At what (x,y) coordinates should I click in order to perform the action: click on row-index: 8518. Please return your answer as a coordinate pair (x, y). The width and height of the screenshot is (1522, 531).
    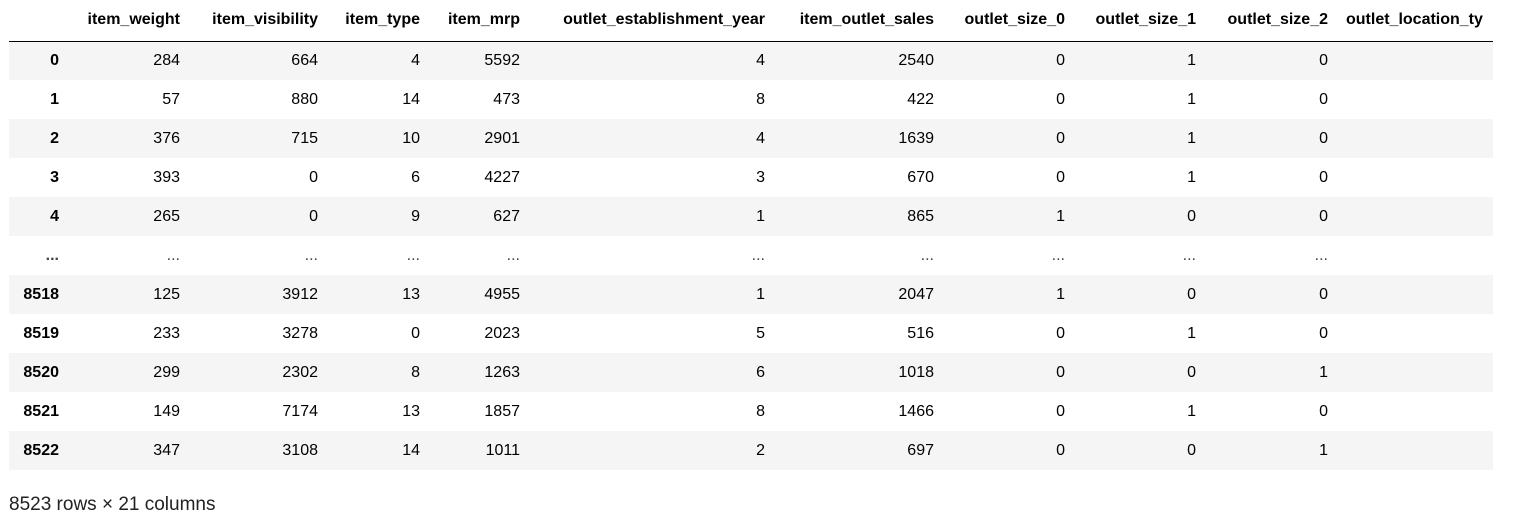
    Looking at the image, I should click on (41, 294).